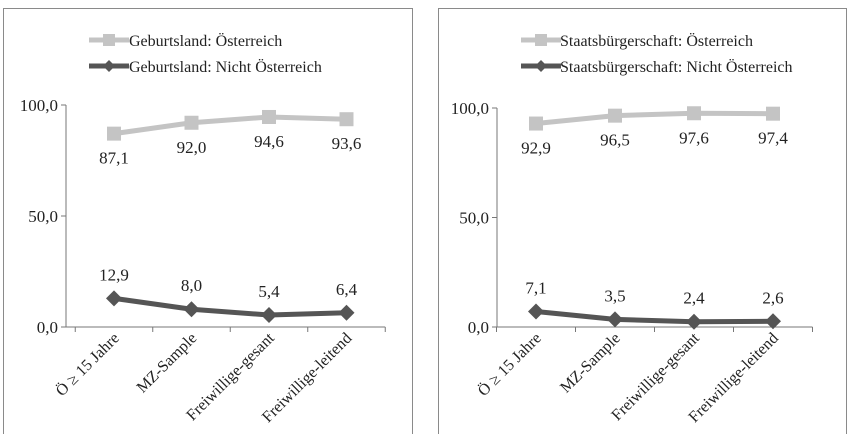 Image resolution: width=847 pixels, height=440 pixels. I want to click on legend-item-oesterreich: Geburtsland: Österreich, so click(185, 41).